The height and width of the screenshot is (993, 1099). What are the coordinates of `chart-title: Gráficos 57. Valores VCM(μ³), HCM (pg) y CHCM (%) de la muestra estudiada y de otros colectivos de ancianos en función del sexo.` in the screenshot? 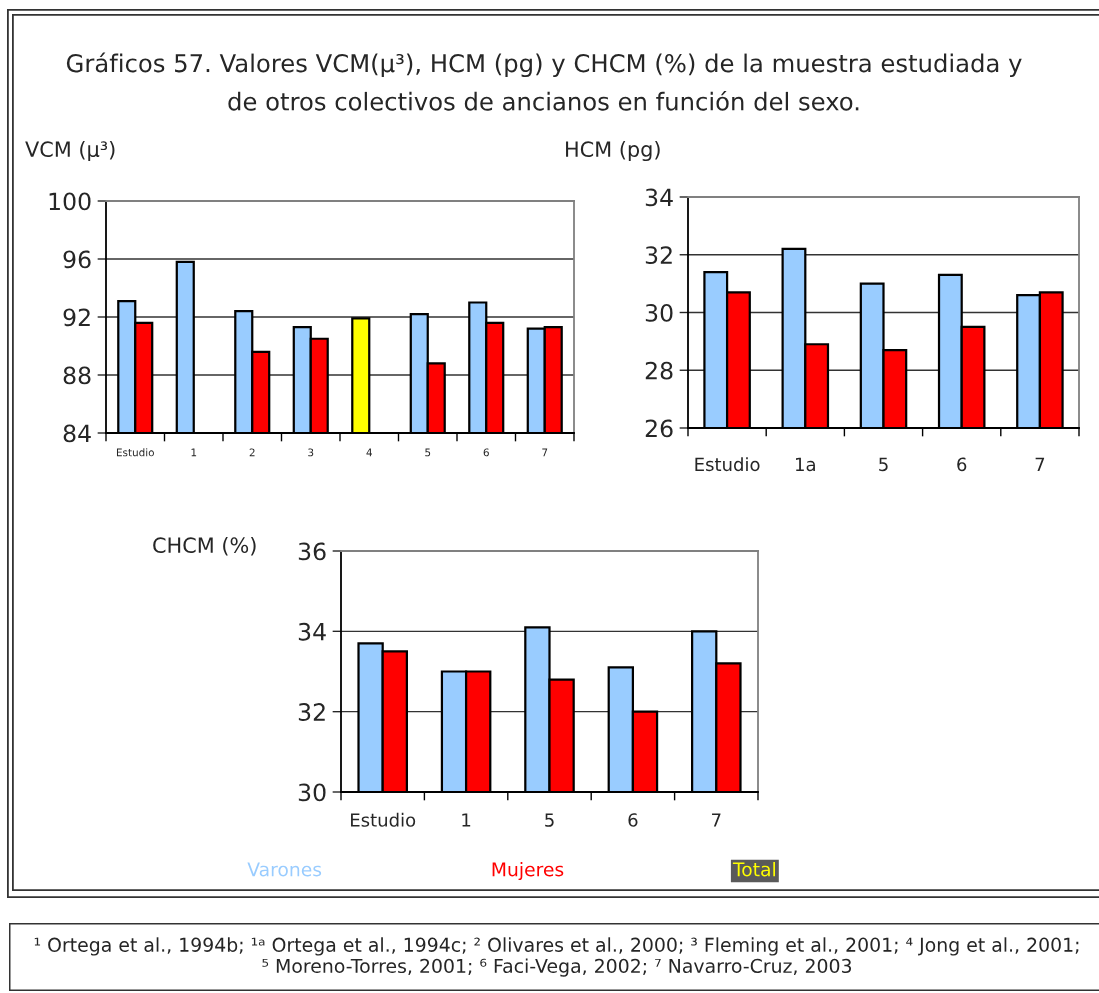 It's located at (544, 81).